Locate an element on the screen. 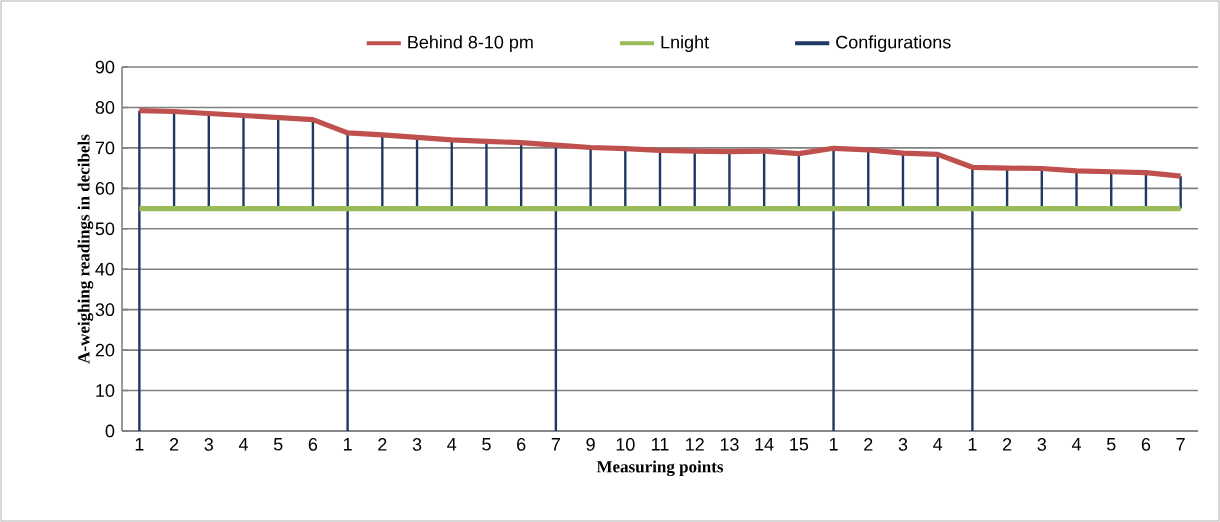 The image size is (1220, 522). x-tick-label: 15 is located at coordinates (799, 444).